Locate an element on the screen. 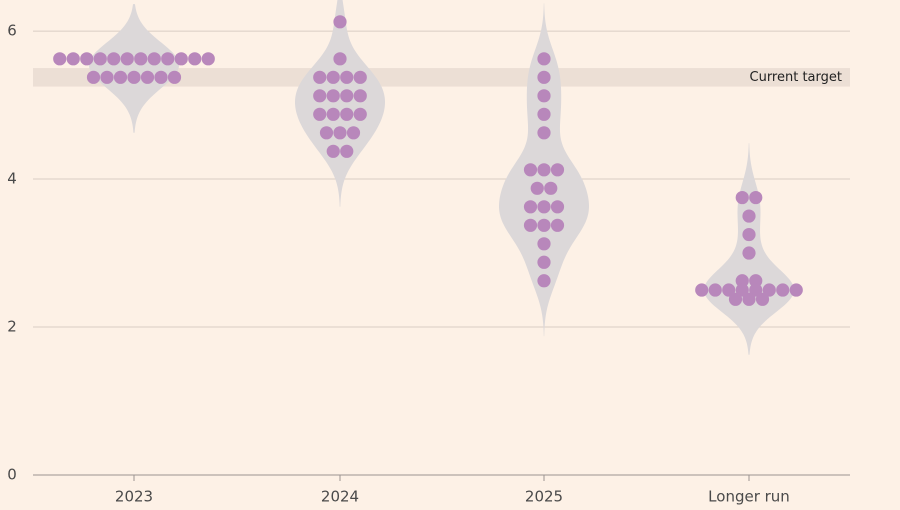 The image size is (900, 510). x-tick-label: 2025 is located at coordinates (544, 497).